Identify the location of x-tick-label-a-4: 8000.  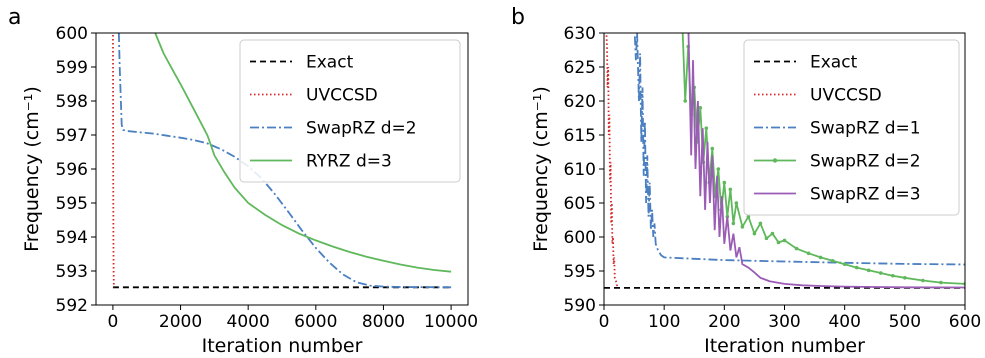
(383, 322).